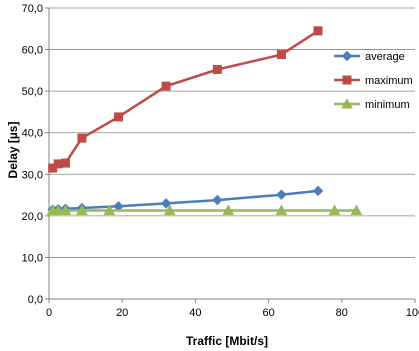  I want to click on y-tick-label: 40,0, so click(32, 134).